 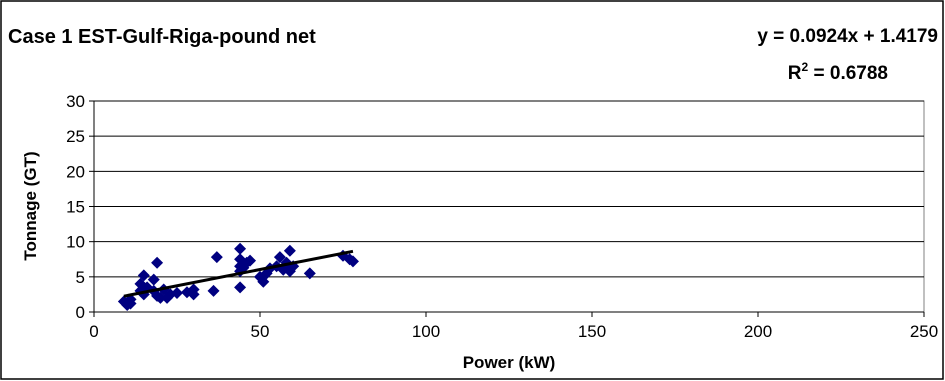 What do you see at coordinates (758, 331) in the screenshot?
I see `x-tick-label: 200` at bounding box center [758, 331].